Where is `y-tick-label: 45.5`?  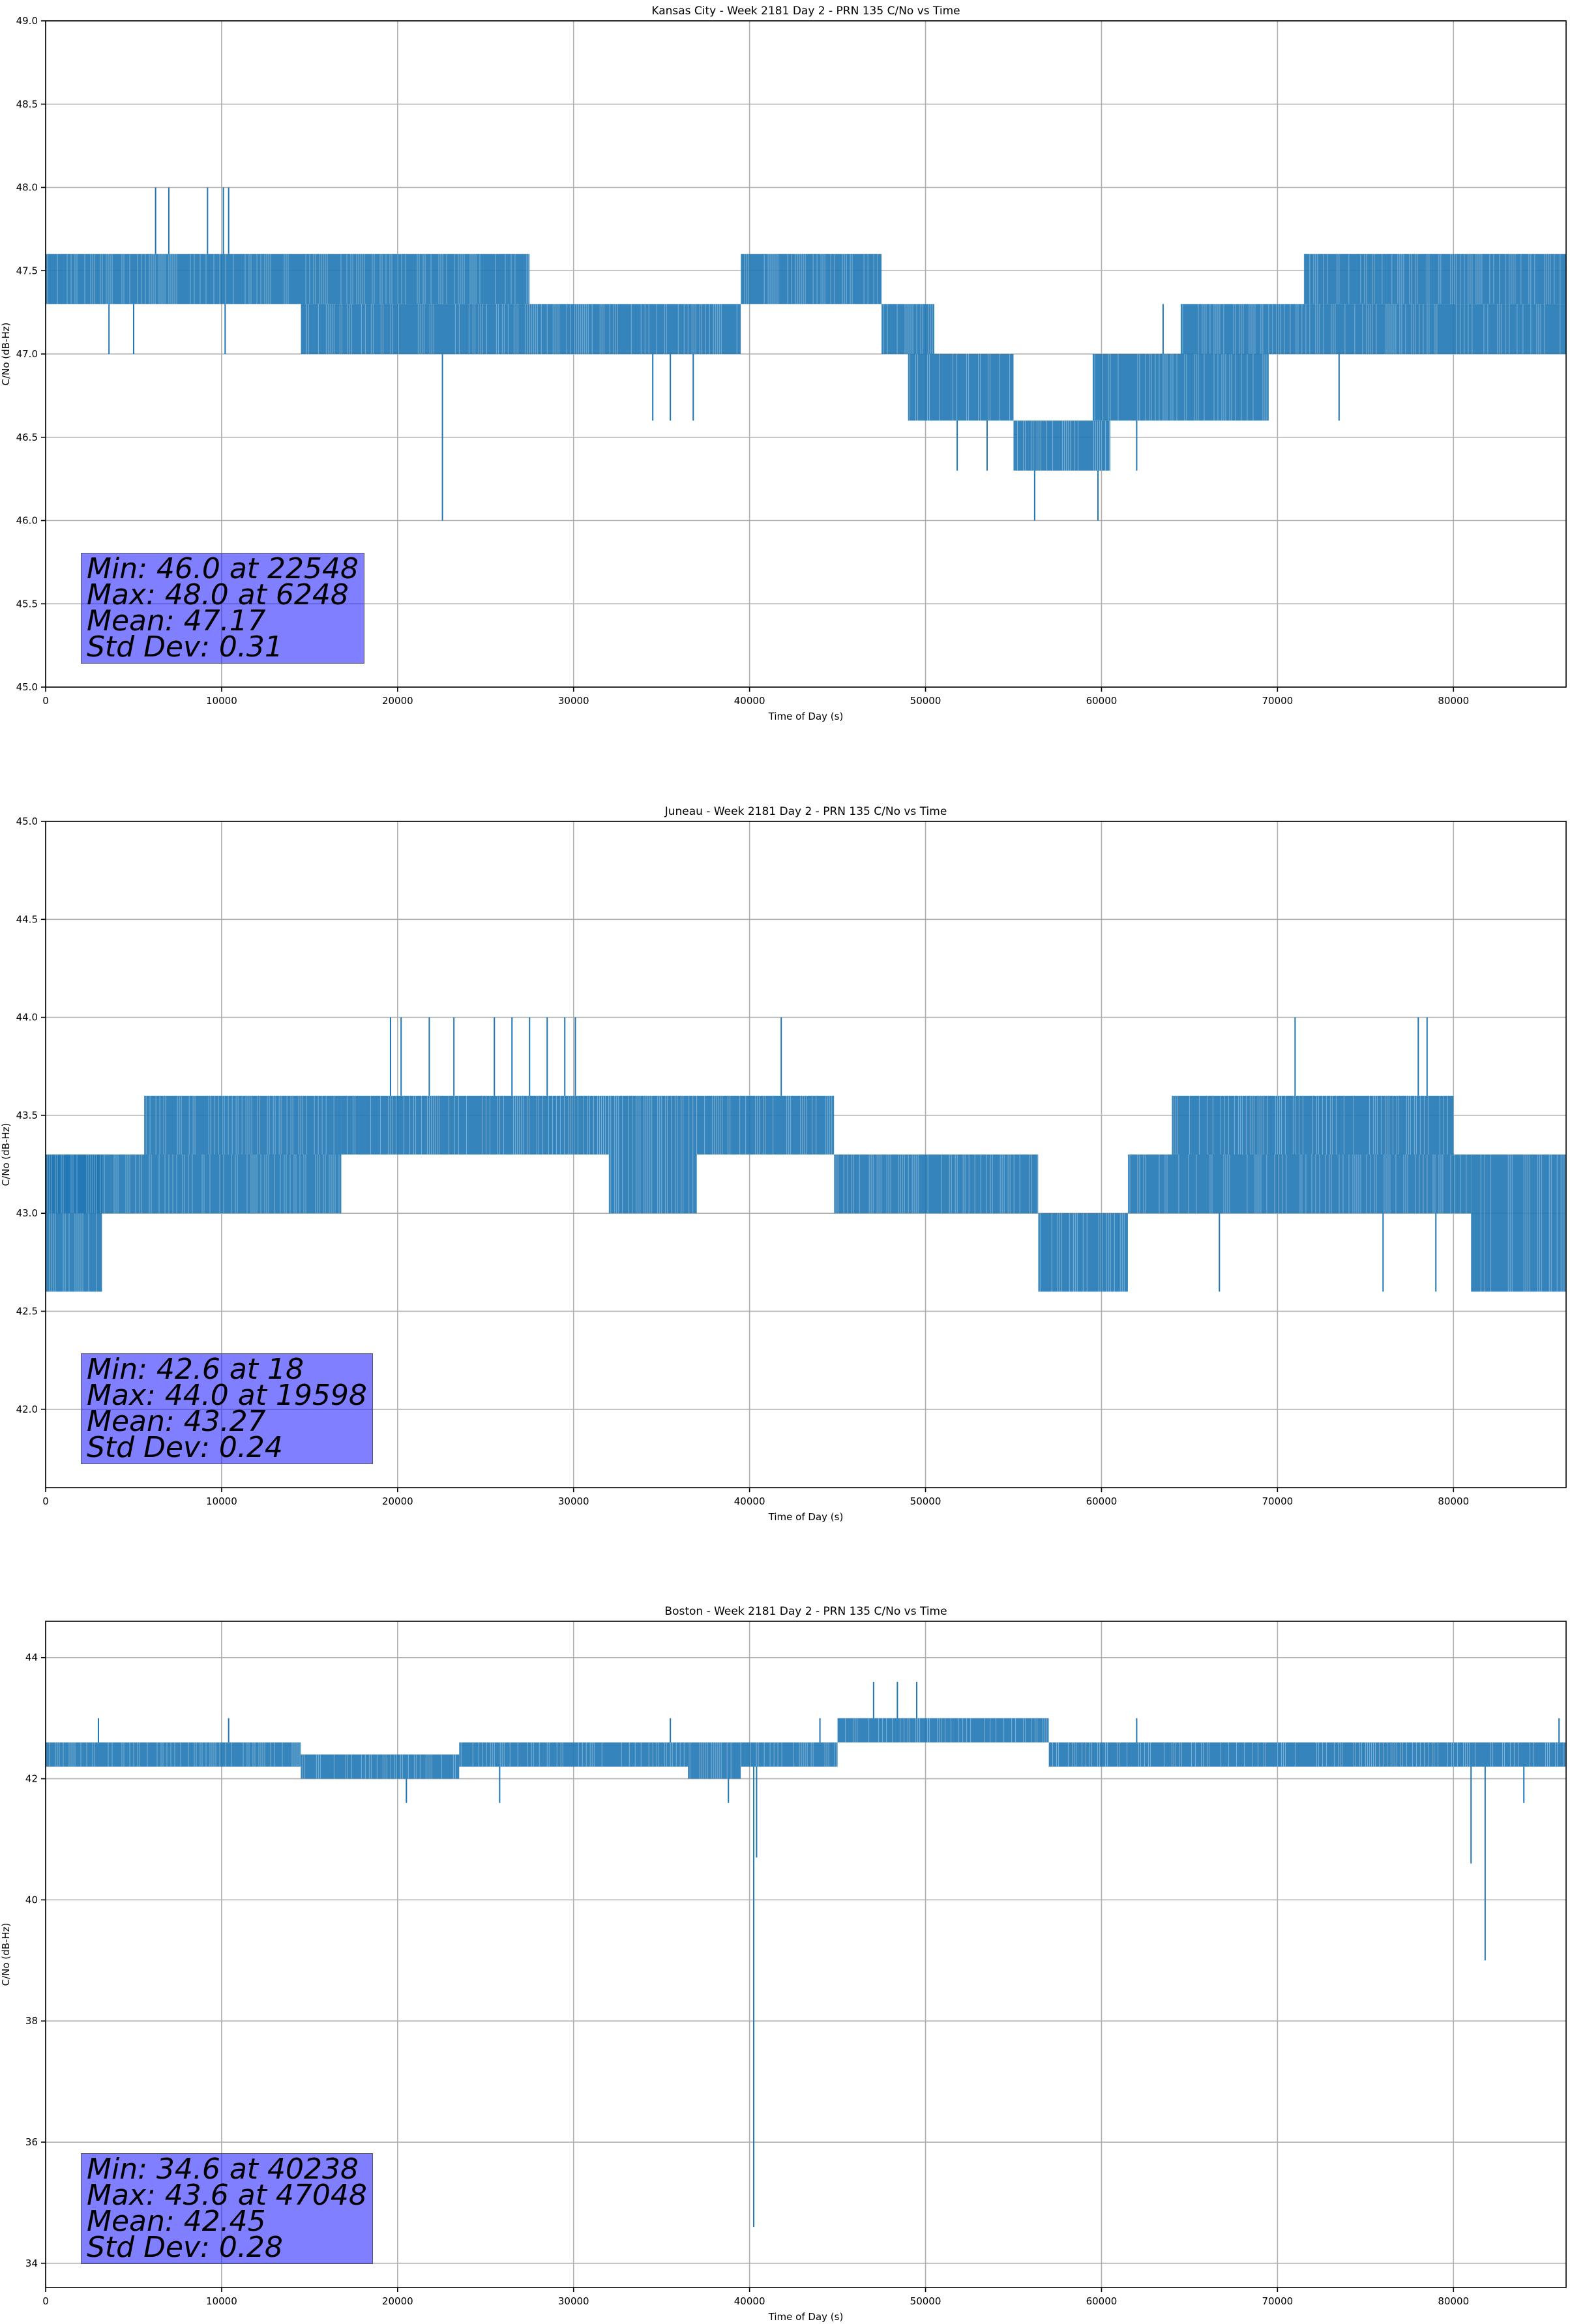
y-tick-label: 45.5 is located at coordinates (27, 604).